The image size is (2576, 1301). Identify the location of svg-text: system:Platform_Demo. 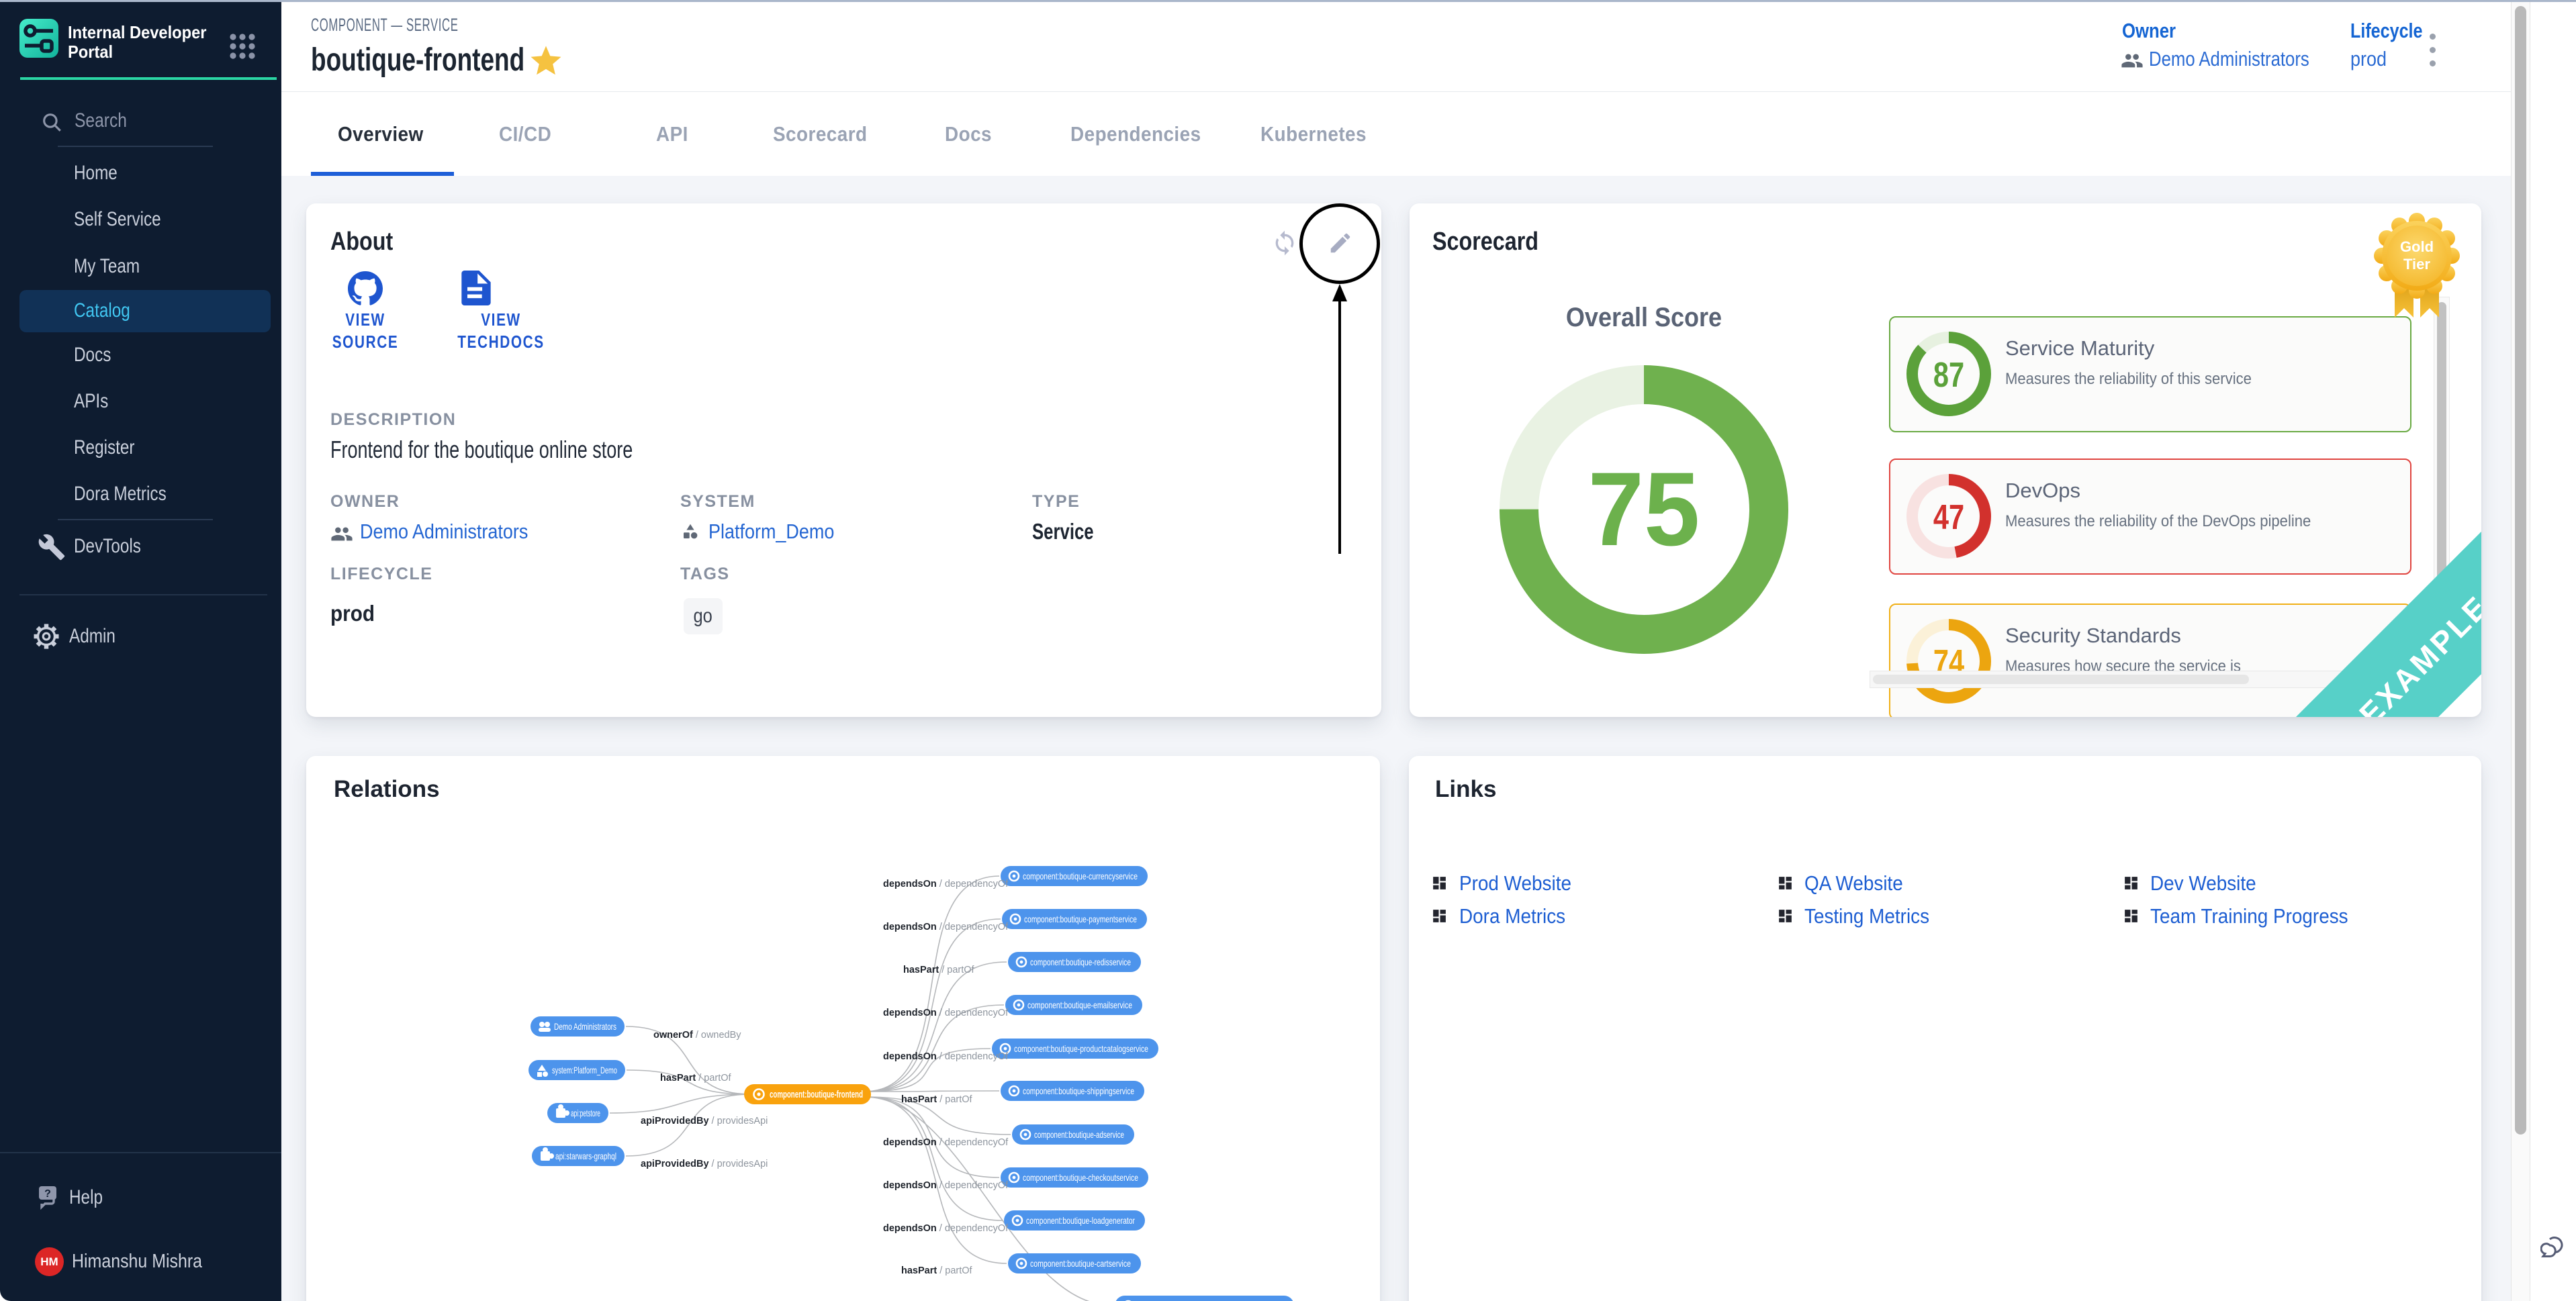
(584, 1070).